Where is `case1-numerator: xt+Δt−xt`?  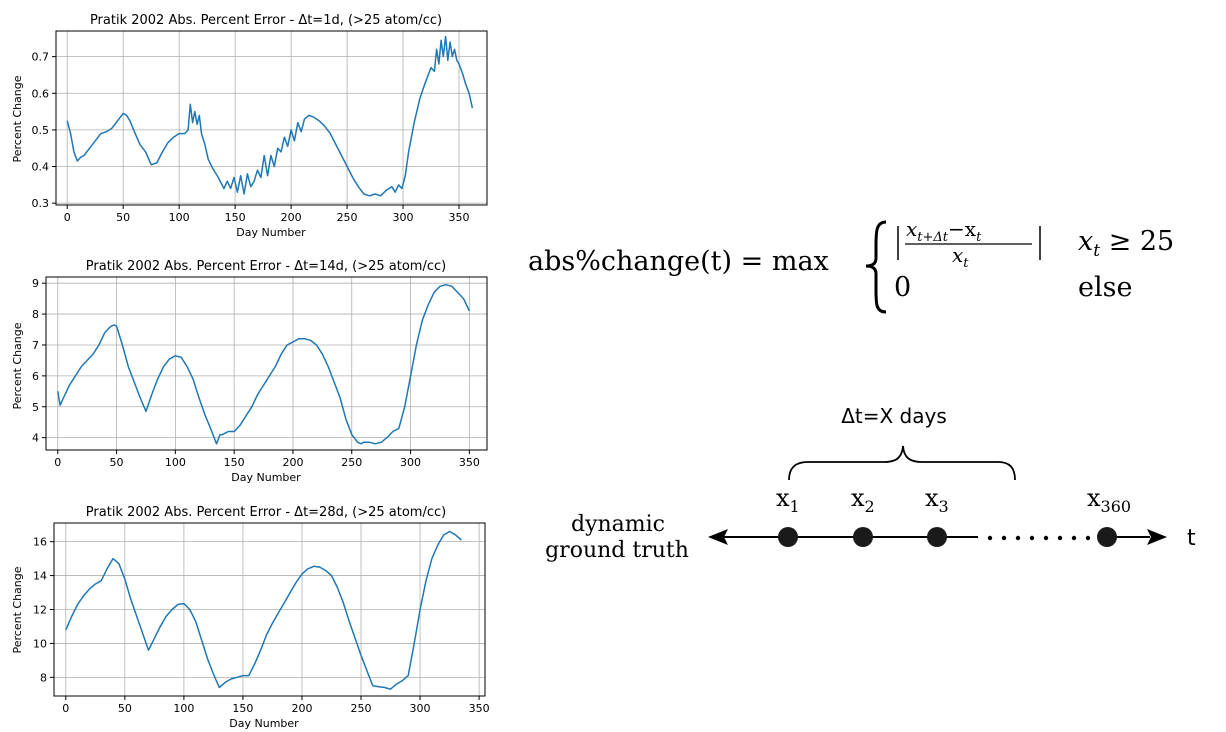
case1-numerator: xt+Δt−xt is located at coordinates (944, 231).